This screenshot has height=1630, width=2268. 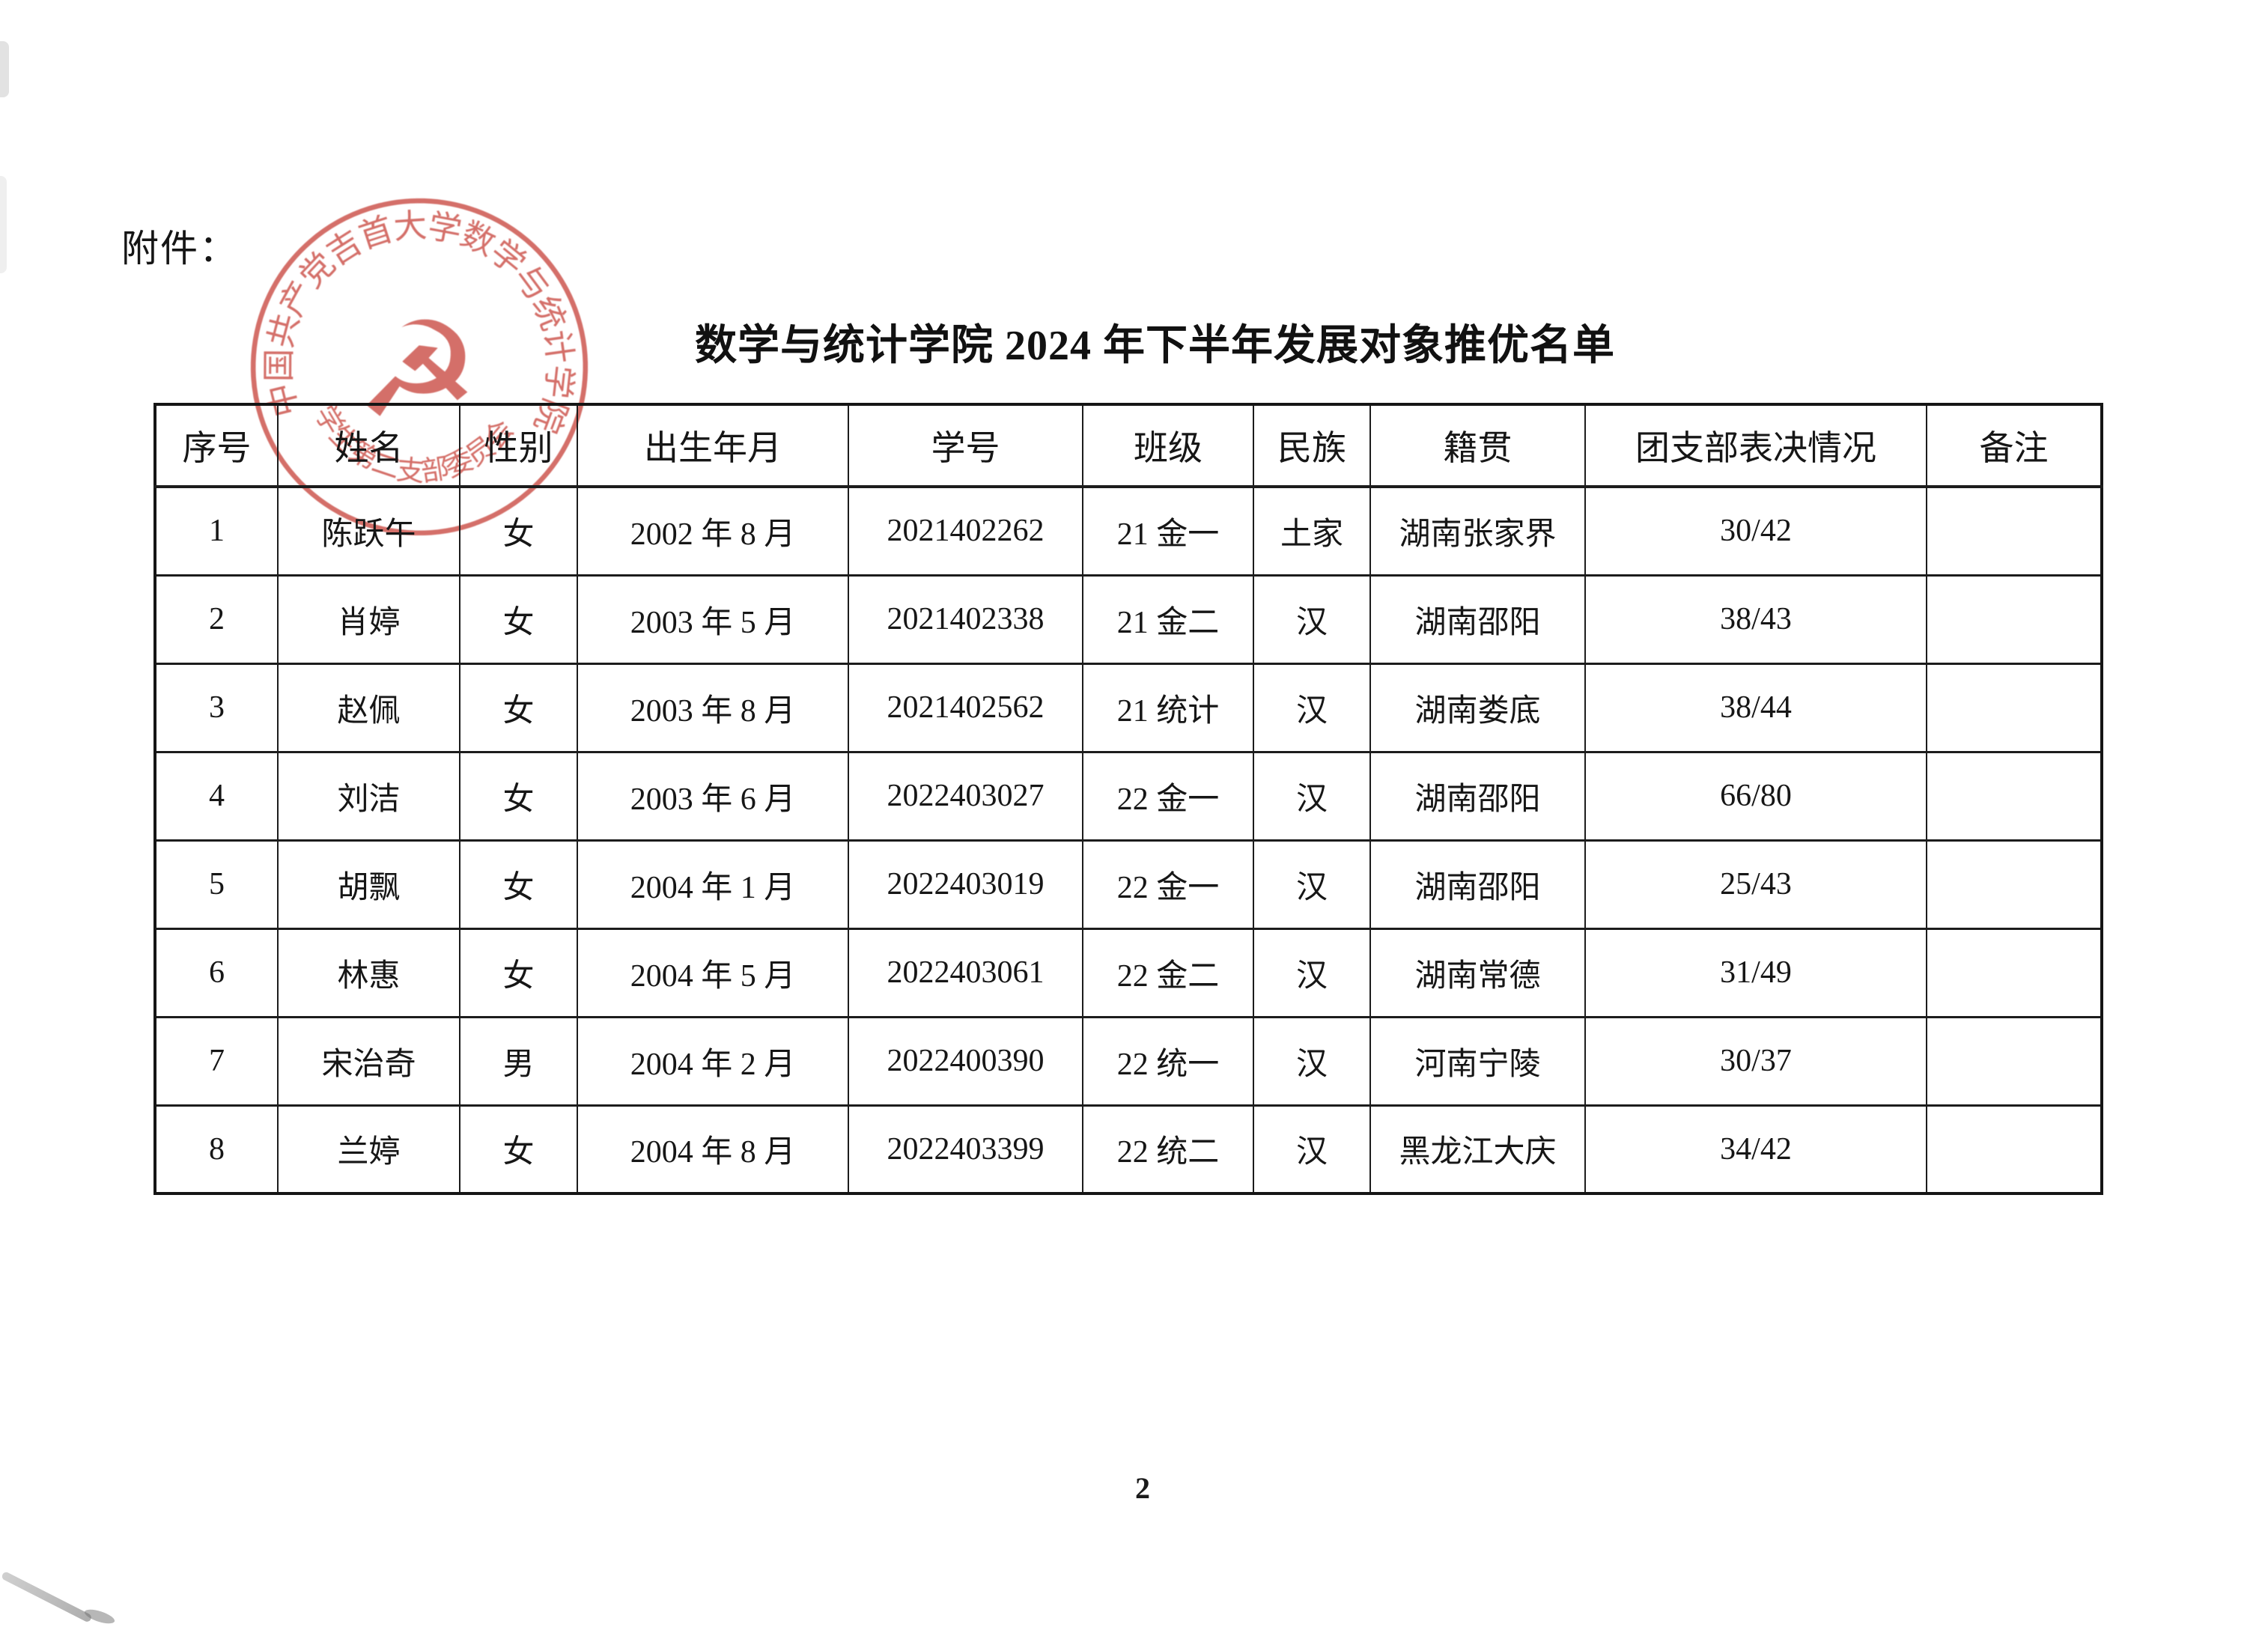 I want to click on cell-r6-c0: 6, so click(x=216, y=973).